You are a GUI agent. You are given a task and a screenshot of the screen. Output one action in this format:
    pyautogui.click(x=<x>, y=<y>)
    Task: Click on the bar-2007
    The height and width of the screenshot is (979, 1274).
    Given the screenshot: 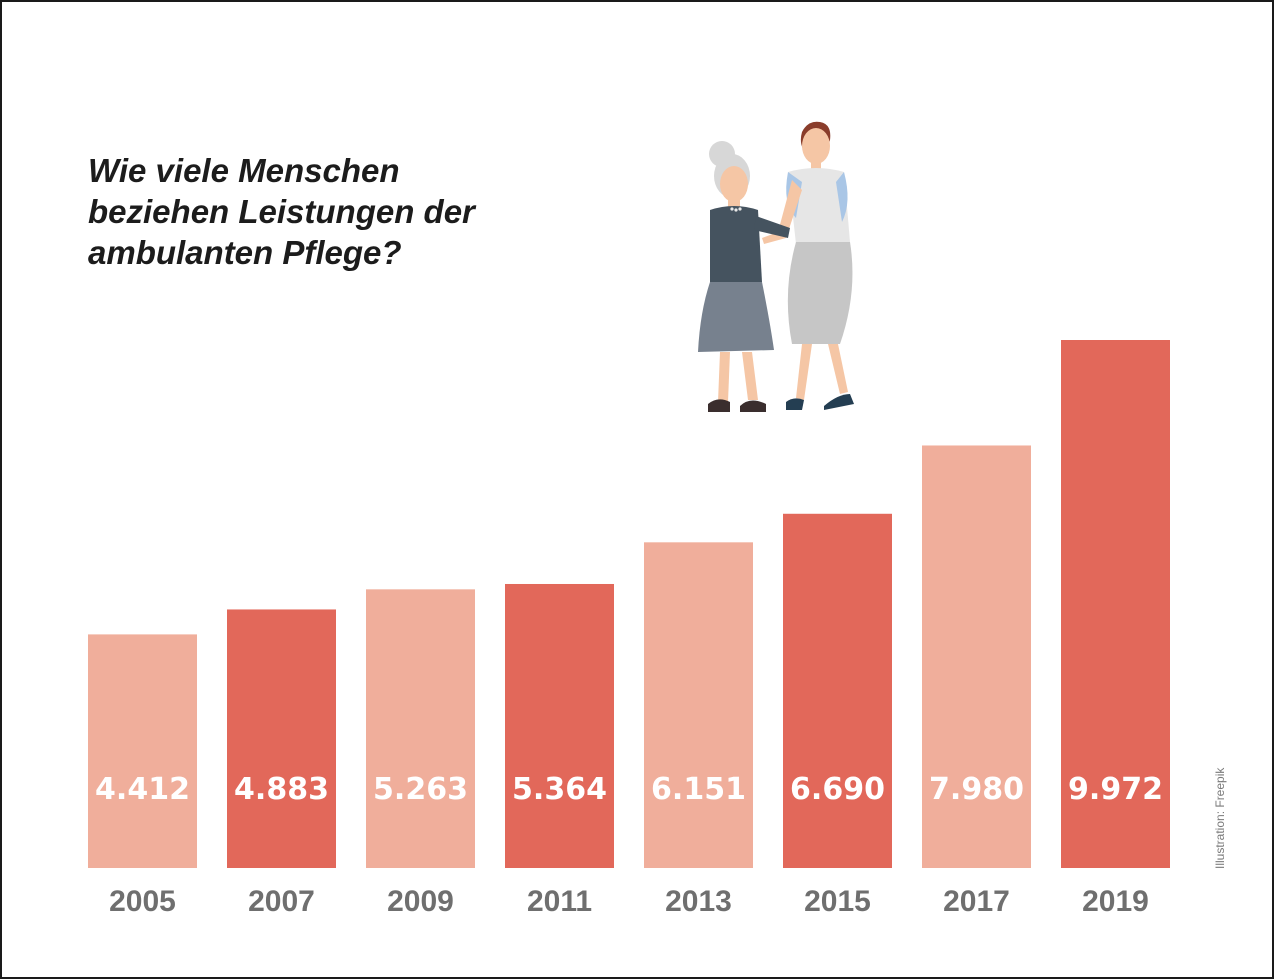 What is the action you would take?
    pyautogui.click(x=281, y=738)
    